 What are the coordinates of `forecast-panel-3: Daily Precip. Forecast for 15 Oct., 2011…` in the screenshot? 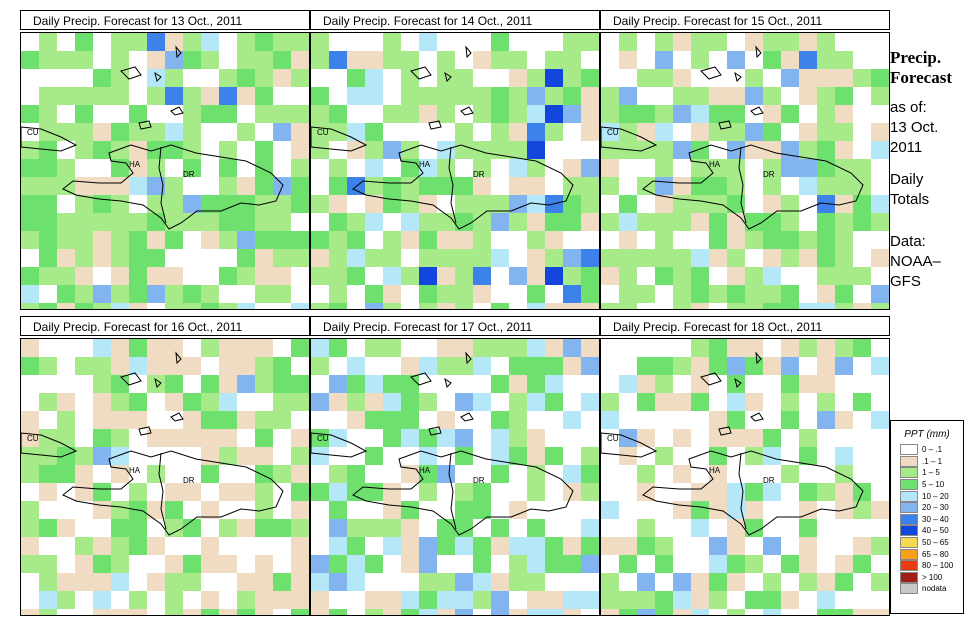 It's located at (745, 160).